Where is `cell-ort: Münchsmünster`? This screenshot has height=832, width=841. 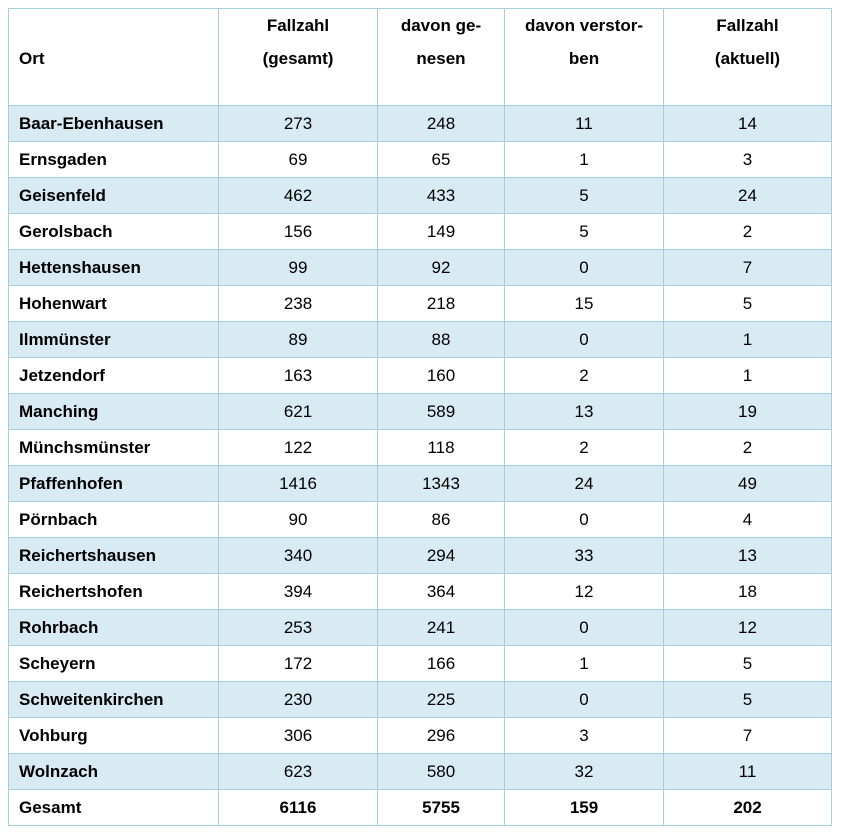
cell-ort: Münchsmünster is located at coordinates (113, 447).